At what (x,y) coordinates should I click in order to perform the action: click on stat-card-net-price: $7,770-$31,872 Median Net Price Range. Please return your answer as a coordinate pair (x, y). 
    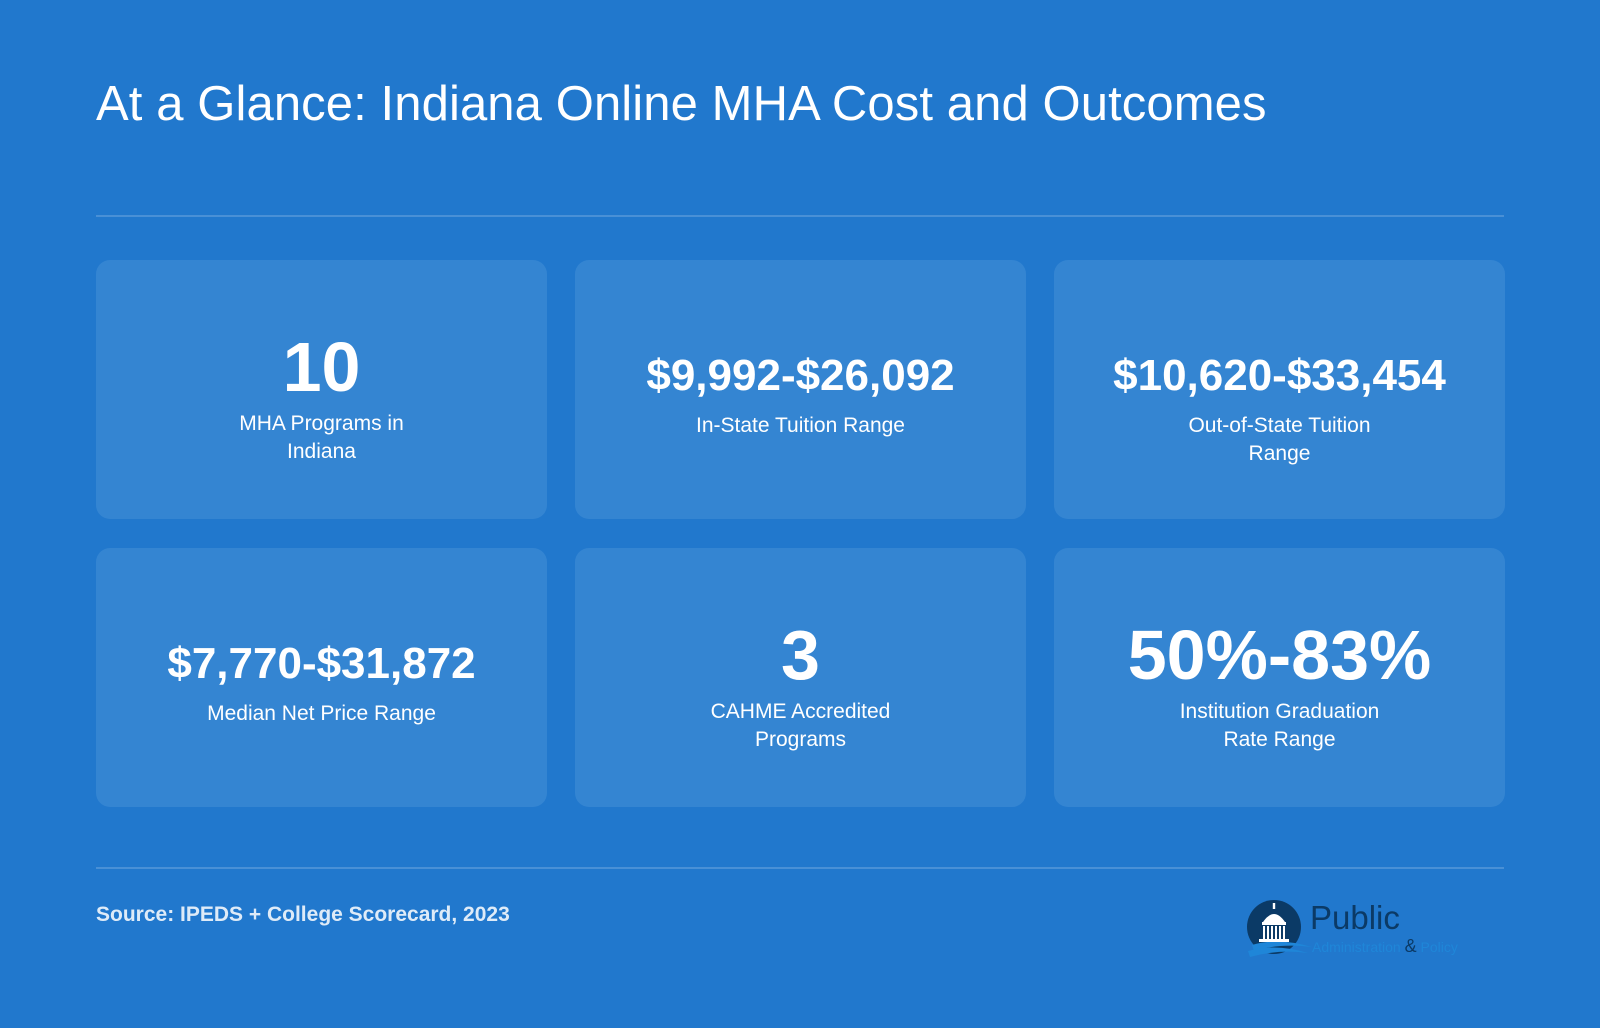
    Looking at the image, I should click on (321, 677).